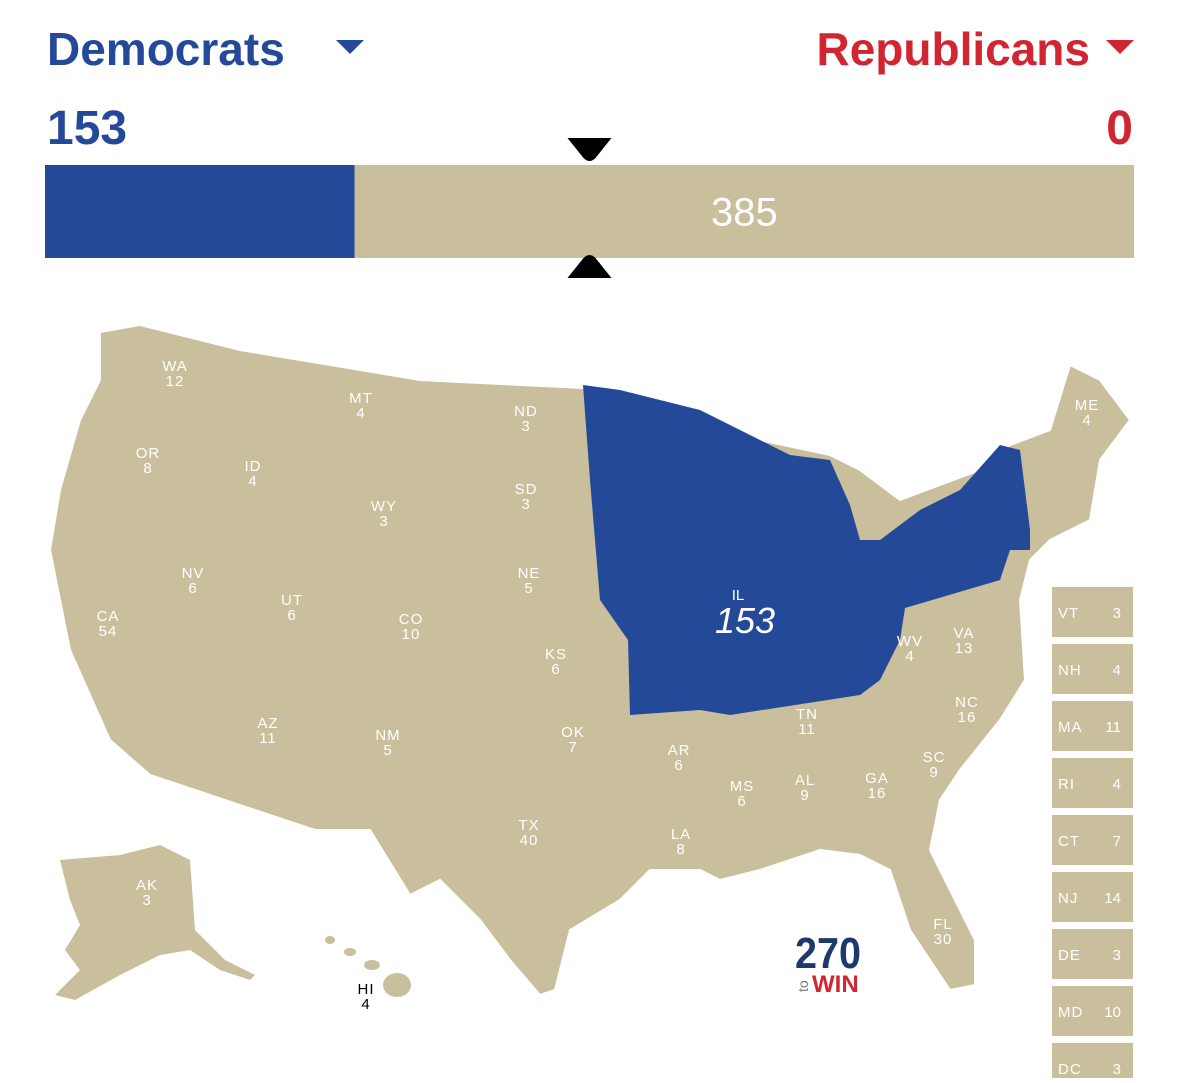  What do you see at coordinates (742, 786) in the screenshot?
I see `state-abbr: MS` at bounding box center [742, 786].